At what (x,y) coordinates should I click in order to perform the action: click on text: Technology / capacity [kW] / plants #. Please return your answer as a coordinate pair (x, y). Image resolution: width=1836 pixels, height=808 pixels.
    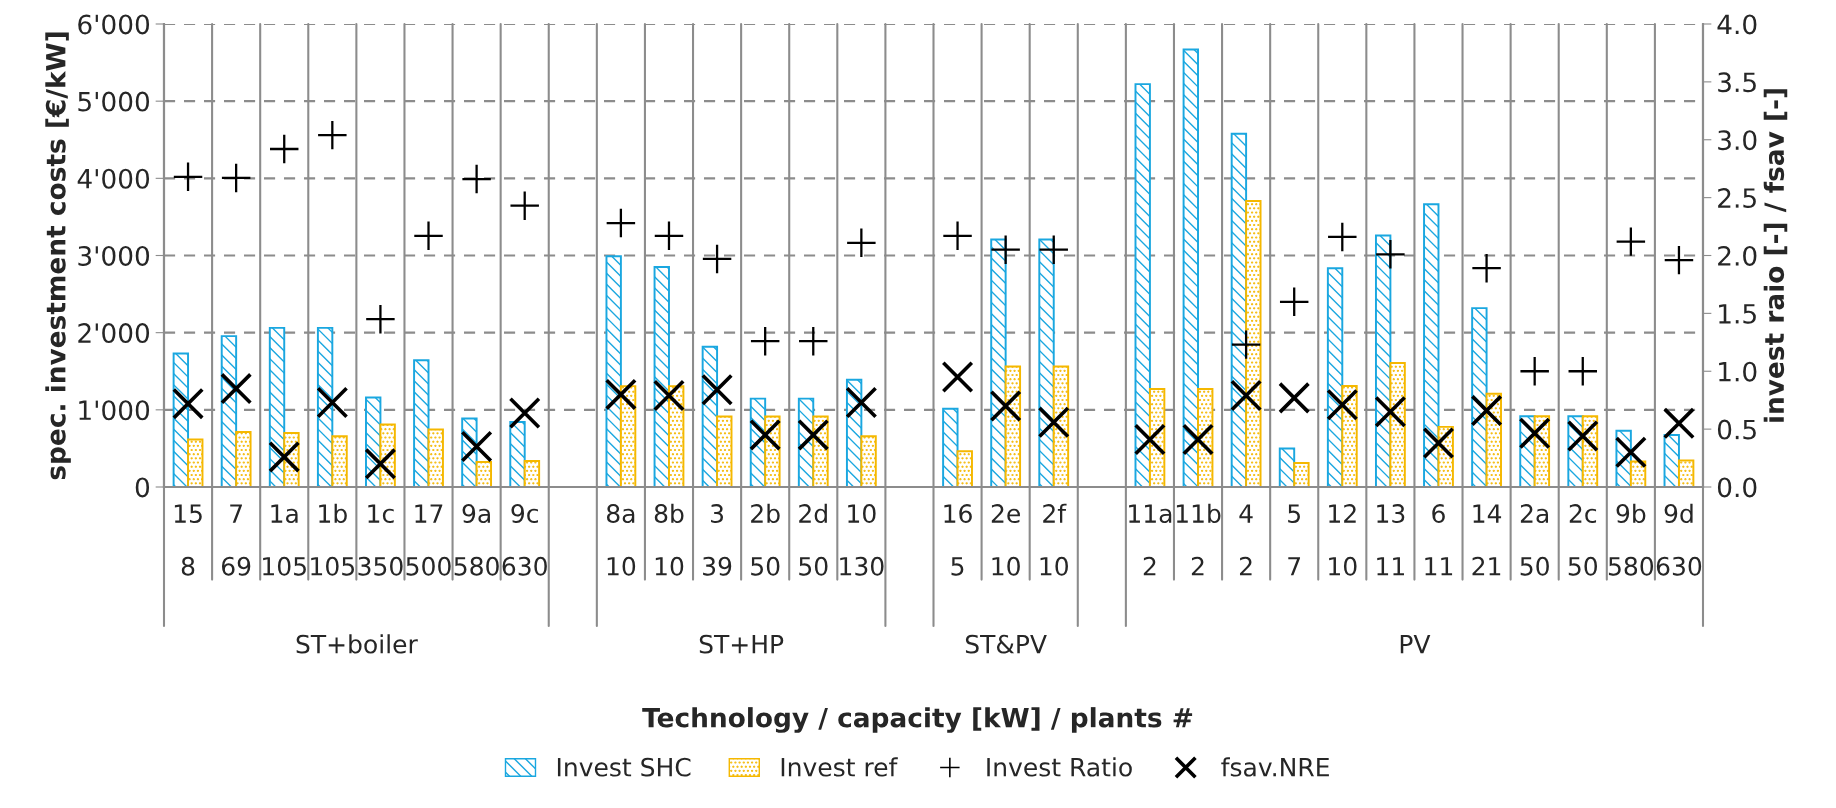
    Looking at the image, I should click on (917, 720).